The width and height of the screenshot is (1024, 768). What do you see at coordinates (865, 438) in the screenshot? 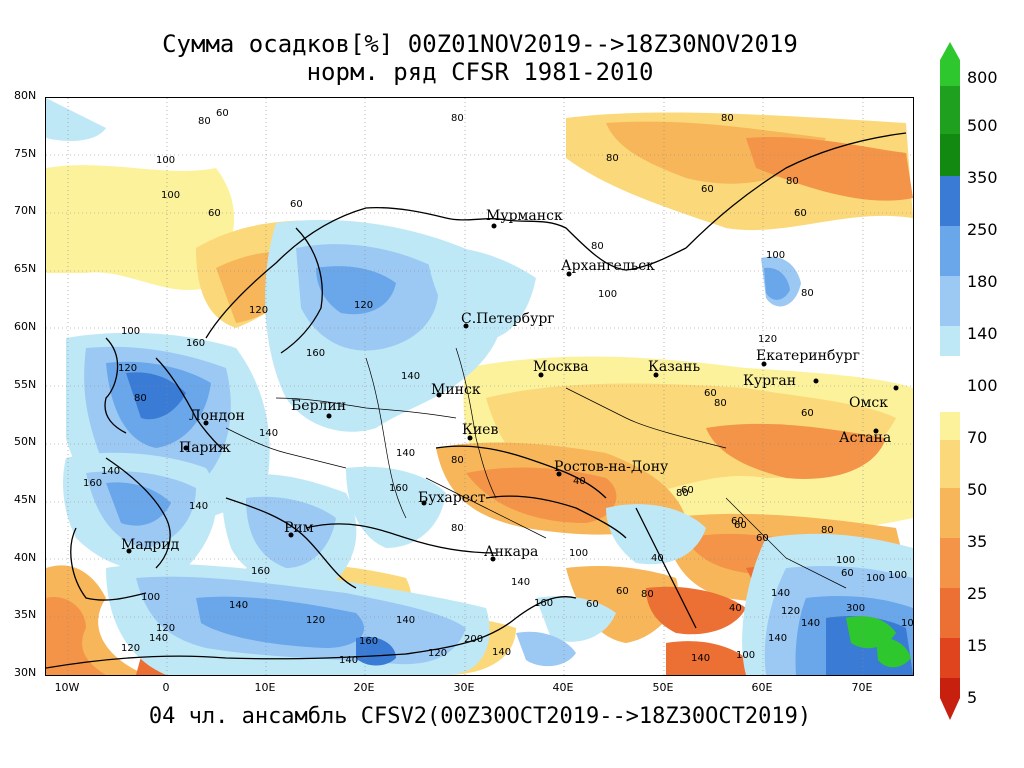
I see `city-label-astana: Астана` at bounding box center [865, 438].